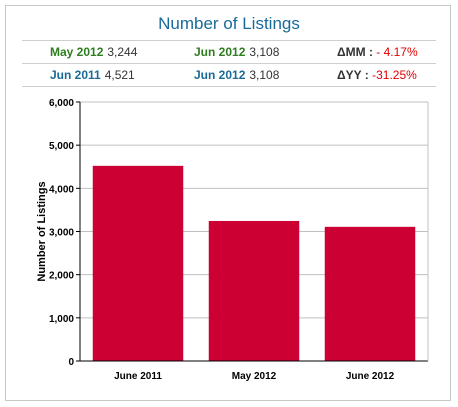 The image size is (458, 407). What do you see at coordinates (394, 75) in the screenshot?
I see `delta-value: -31.25%` at bounding box center [394, 75].